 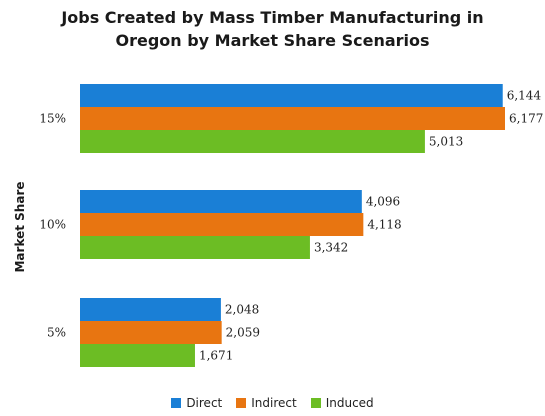 What do you see at coordinates (241, 403) in the screenshot?
I see `legend-swatch-indirect` at bounding box center [241, 403].